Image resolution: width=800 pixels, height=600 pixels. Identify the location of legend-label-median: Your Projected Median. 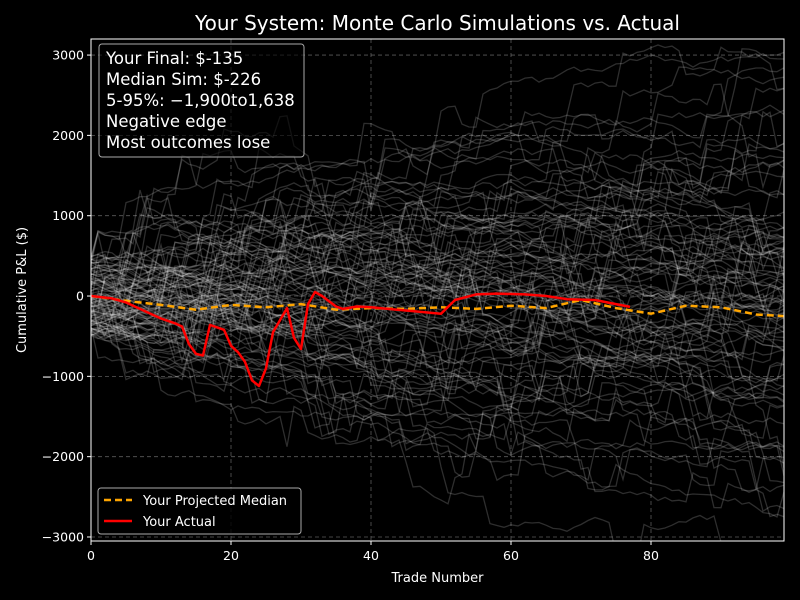
(214, 501).